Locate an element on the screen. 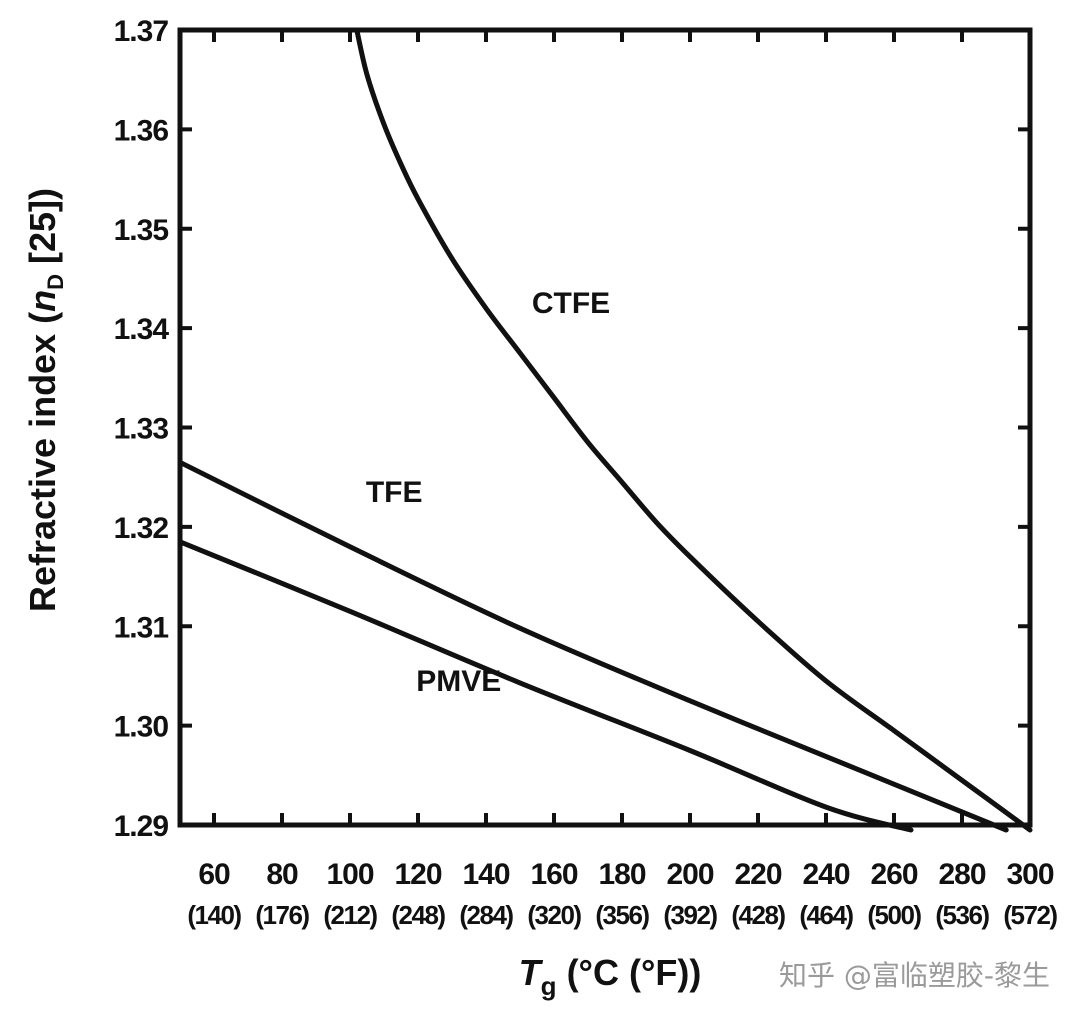  y-tick-label: 1.32 is located at coordinates (141, 528).